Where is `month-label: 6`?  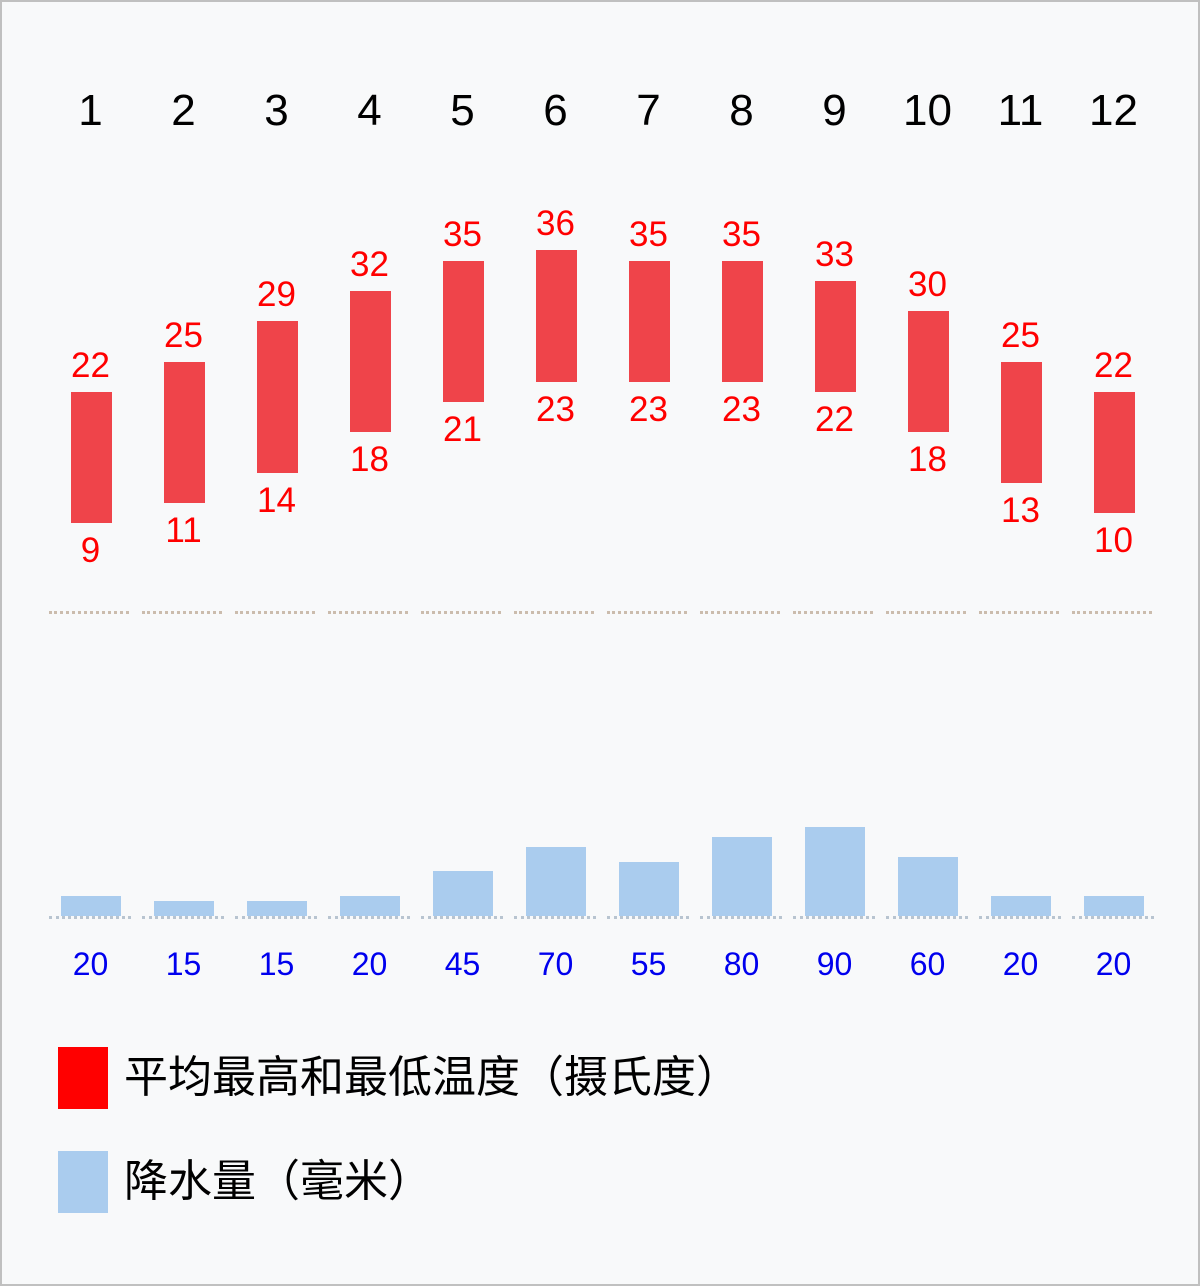 month-label: 6 is located at coordinates (555, 110).